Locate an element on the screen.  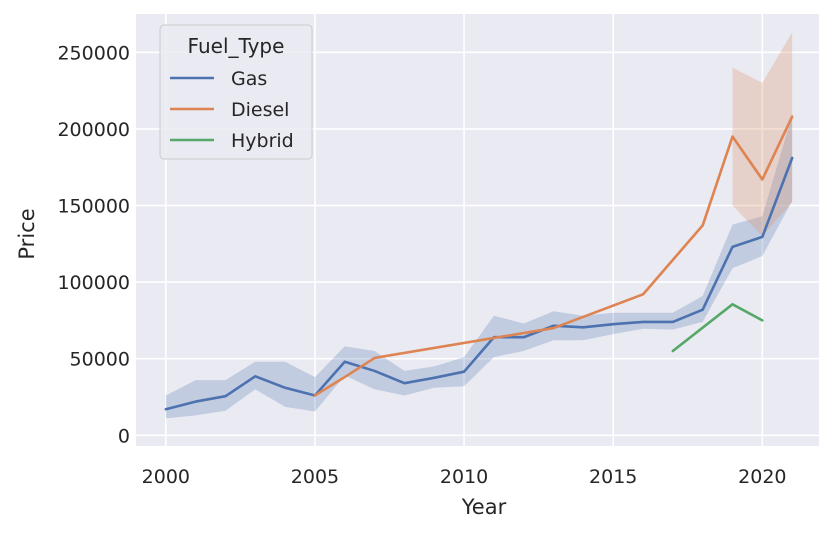
legend: Fuel_Type Gas Diesel Hybrid is located at coordinates (236, 92).